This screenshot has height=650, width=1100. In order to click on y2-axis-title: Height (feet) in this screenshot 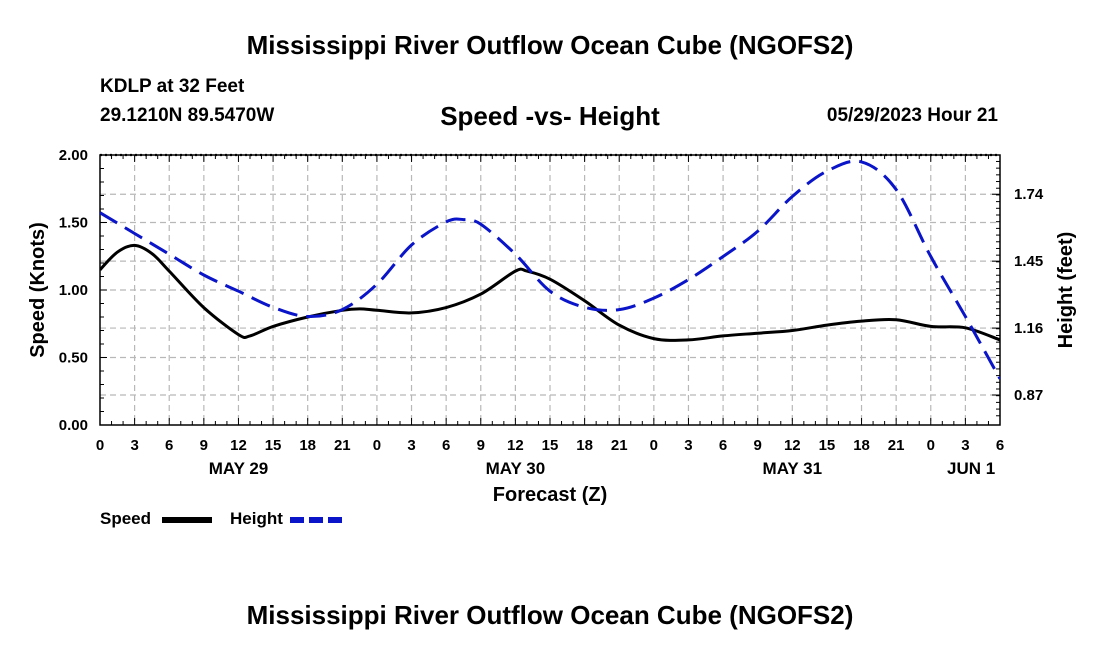, I will do `click(1066, 290)`.